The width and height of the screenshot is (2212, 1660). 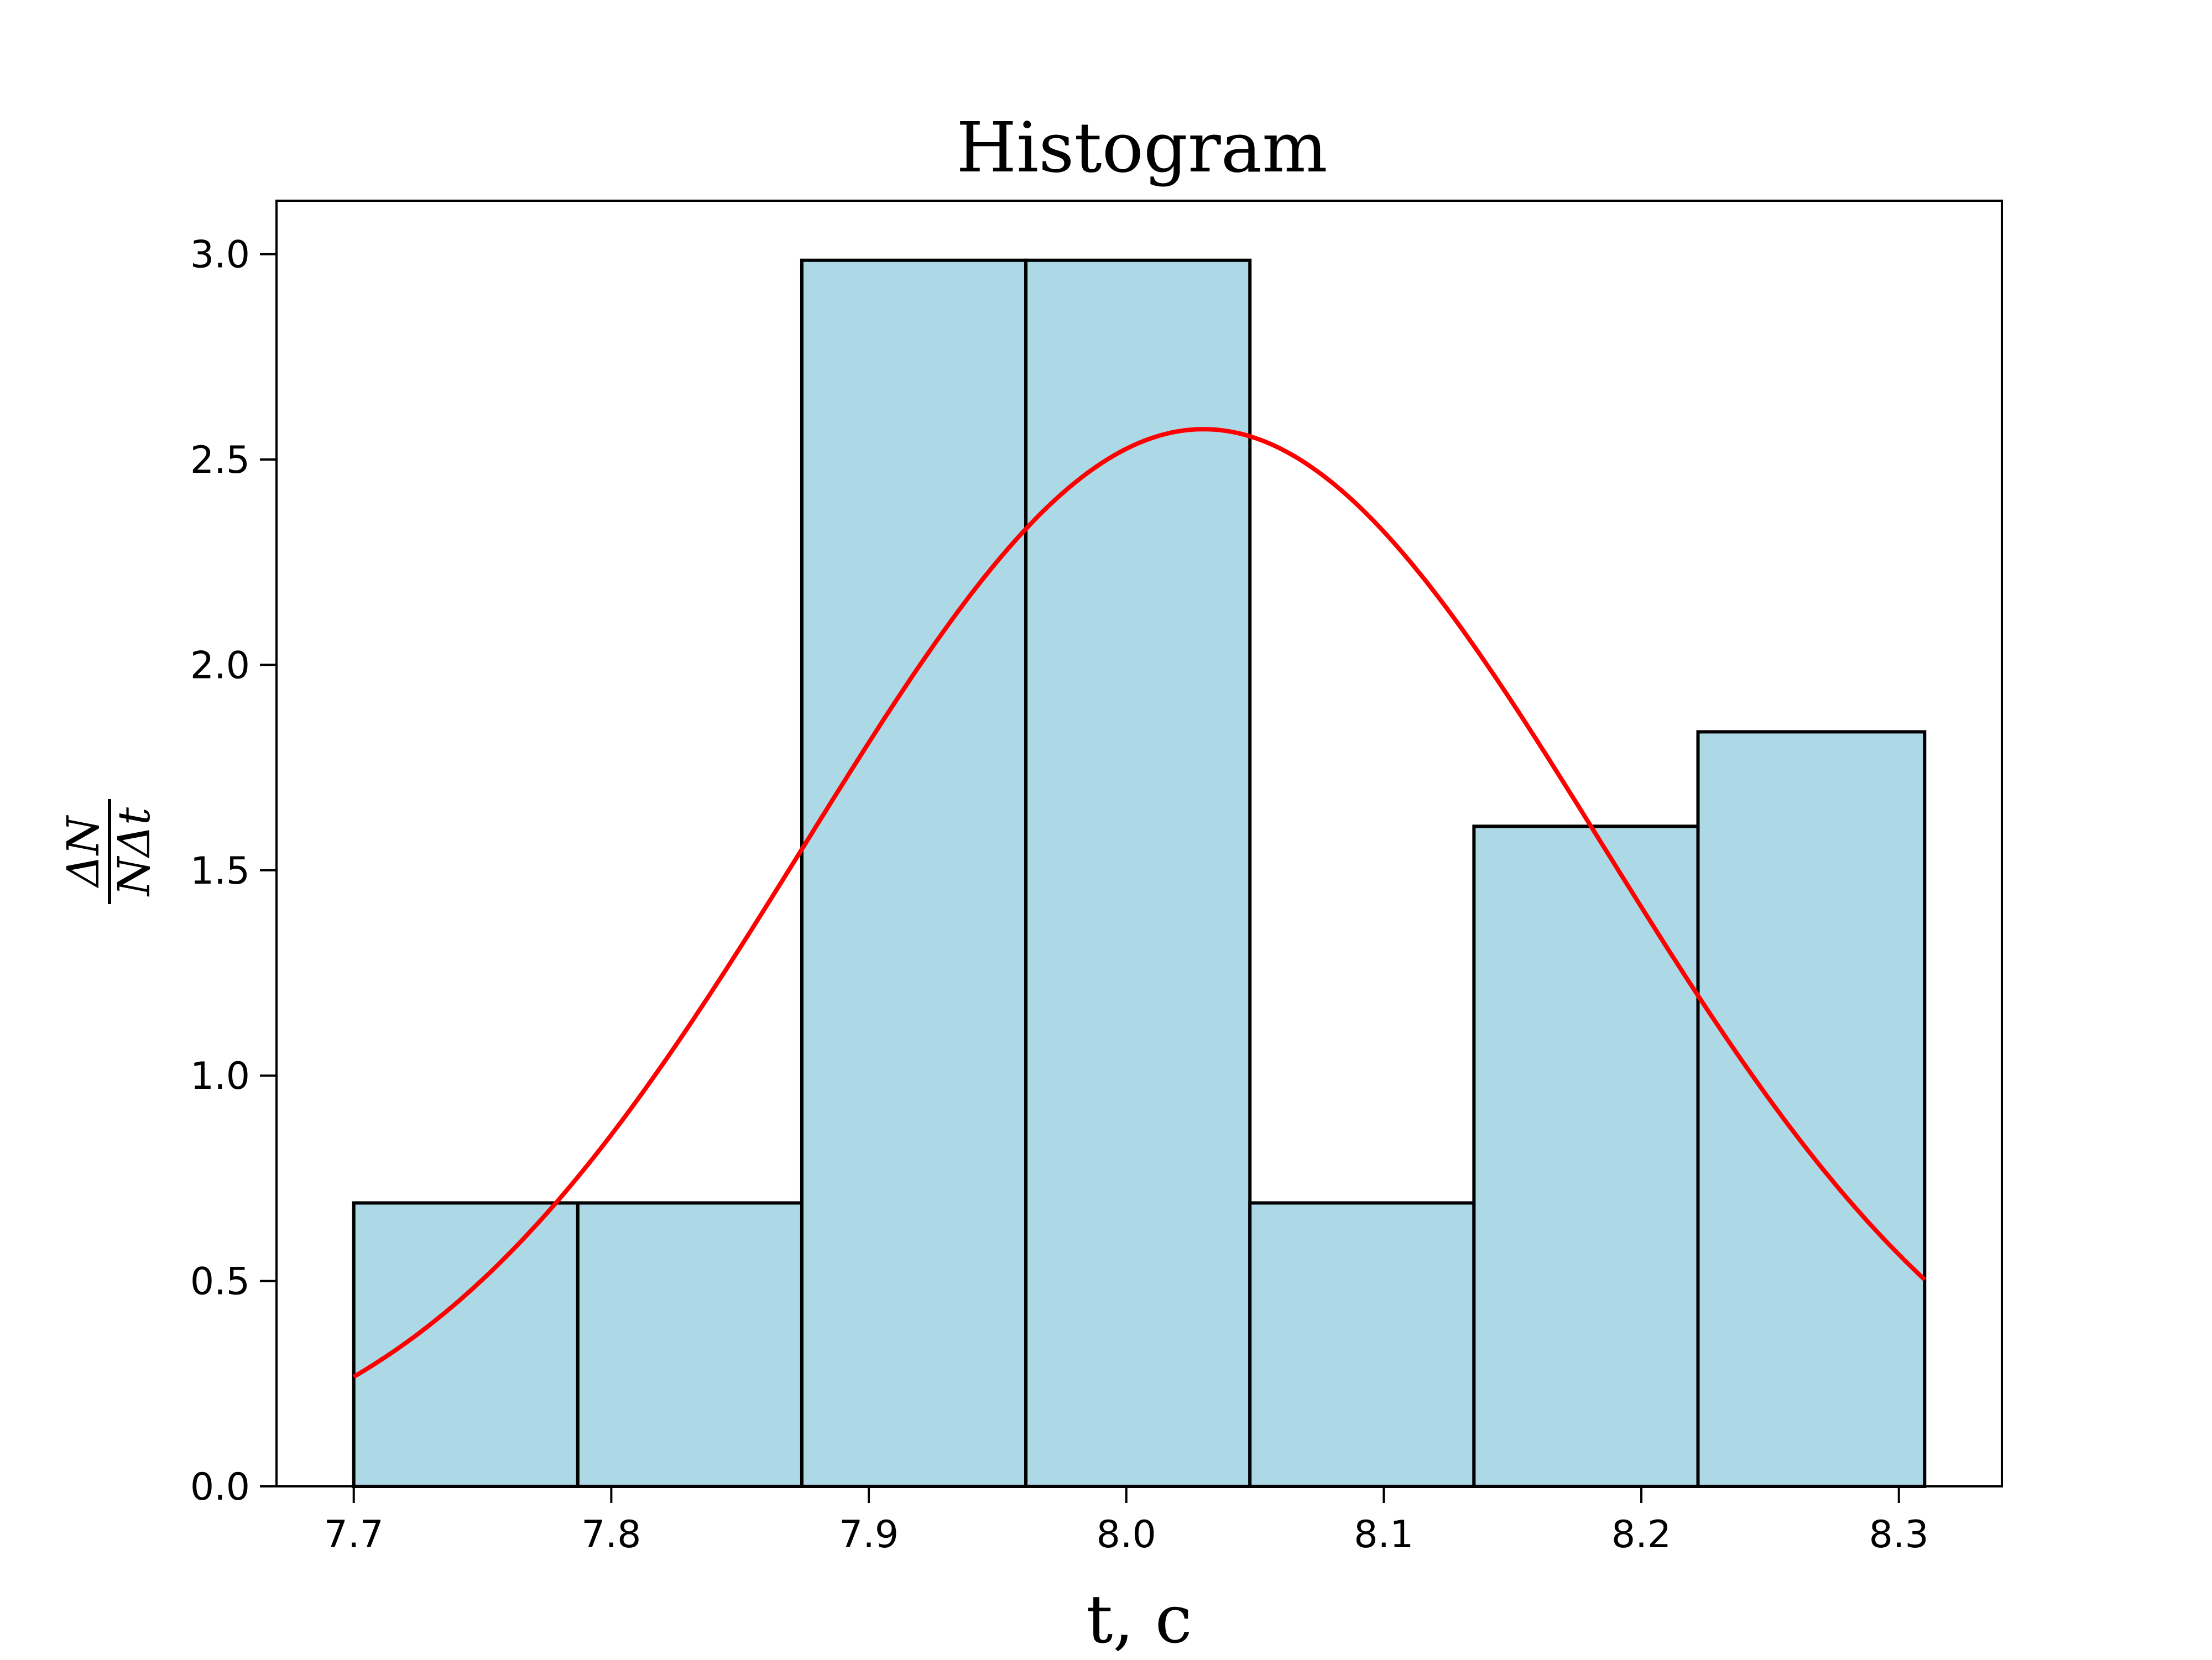 I want to click on y-tick-label: 0.0, so click(x=220, y=1487).